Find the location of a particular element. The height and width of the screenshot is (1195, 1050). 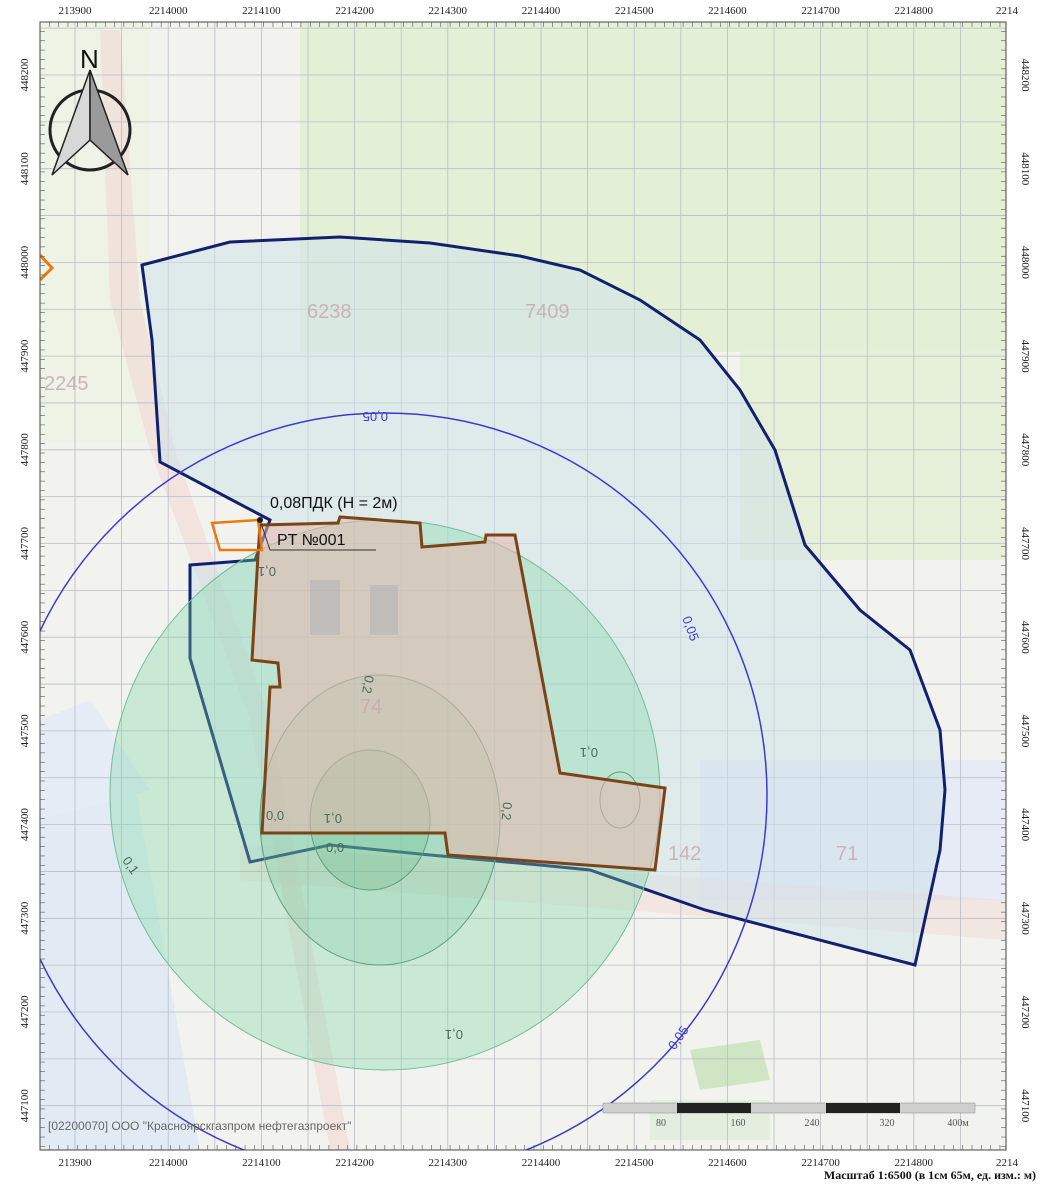

land-plot-edge is located at coordinates (47, 267).